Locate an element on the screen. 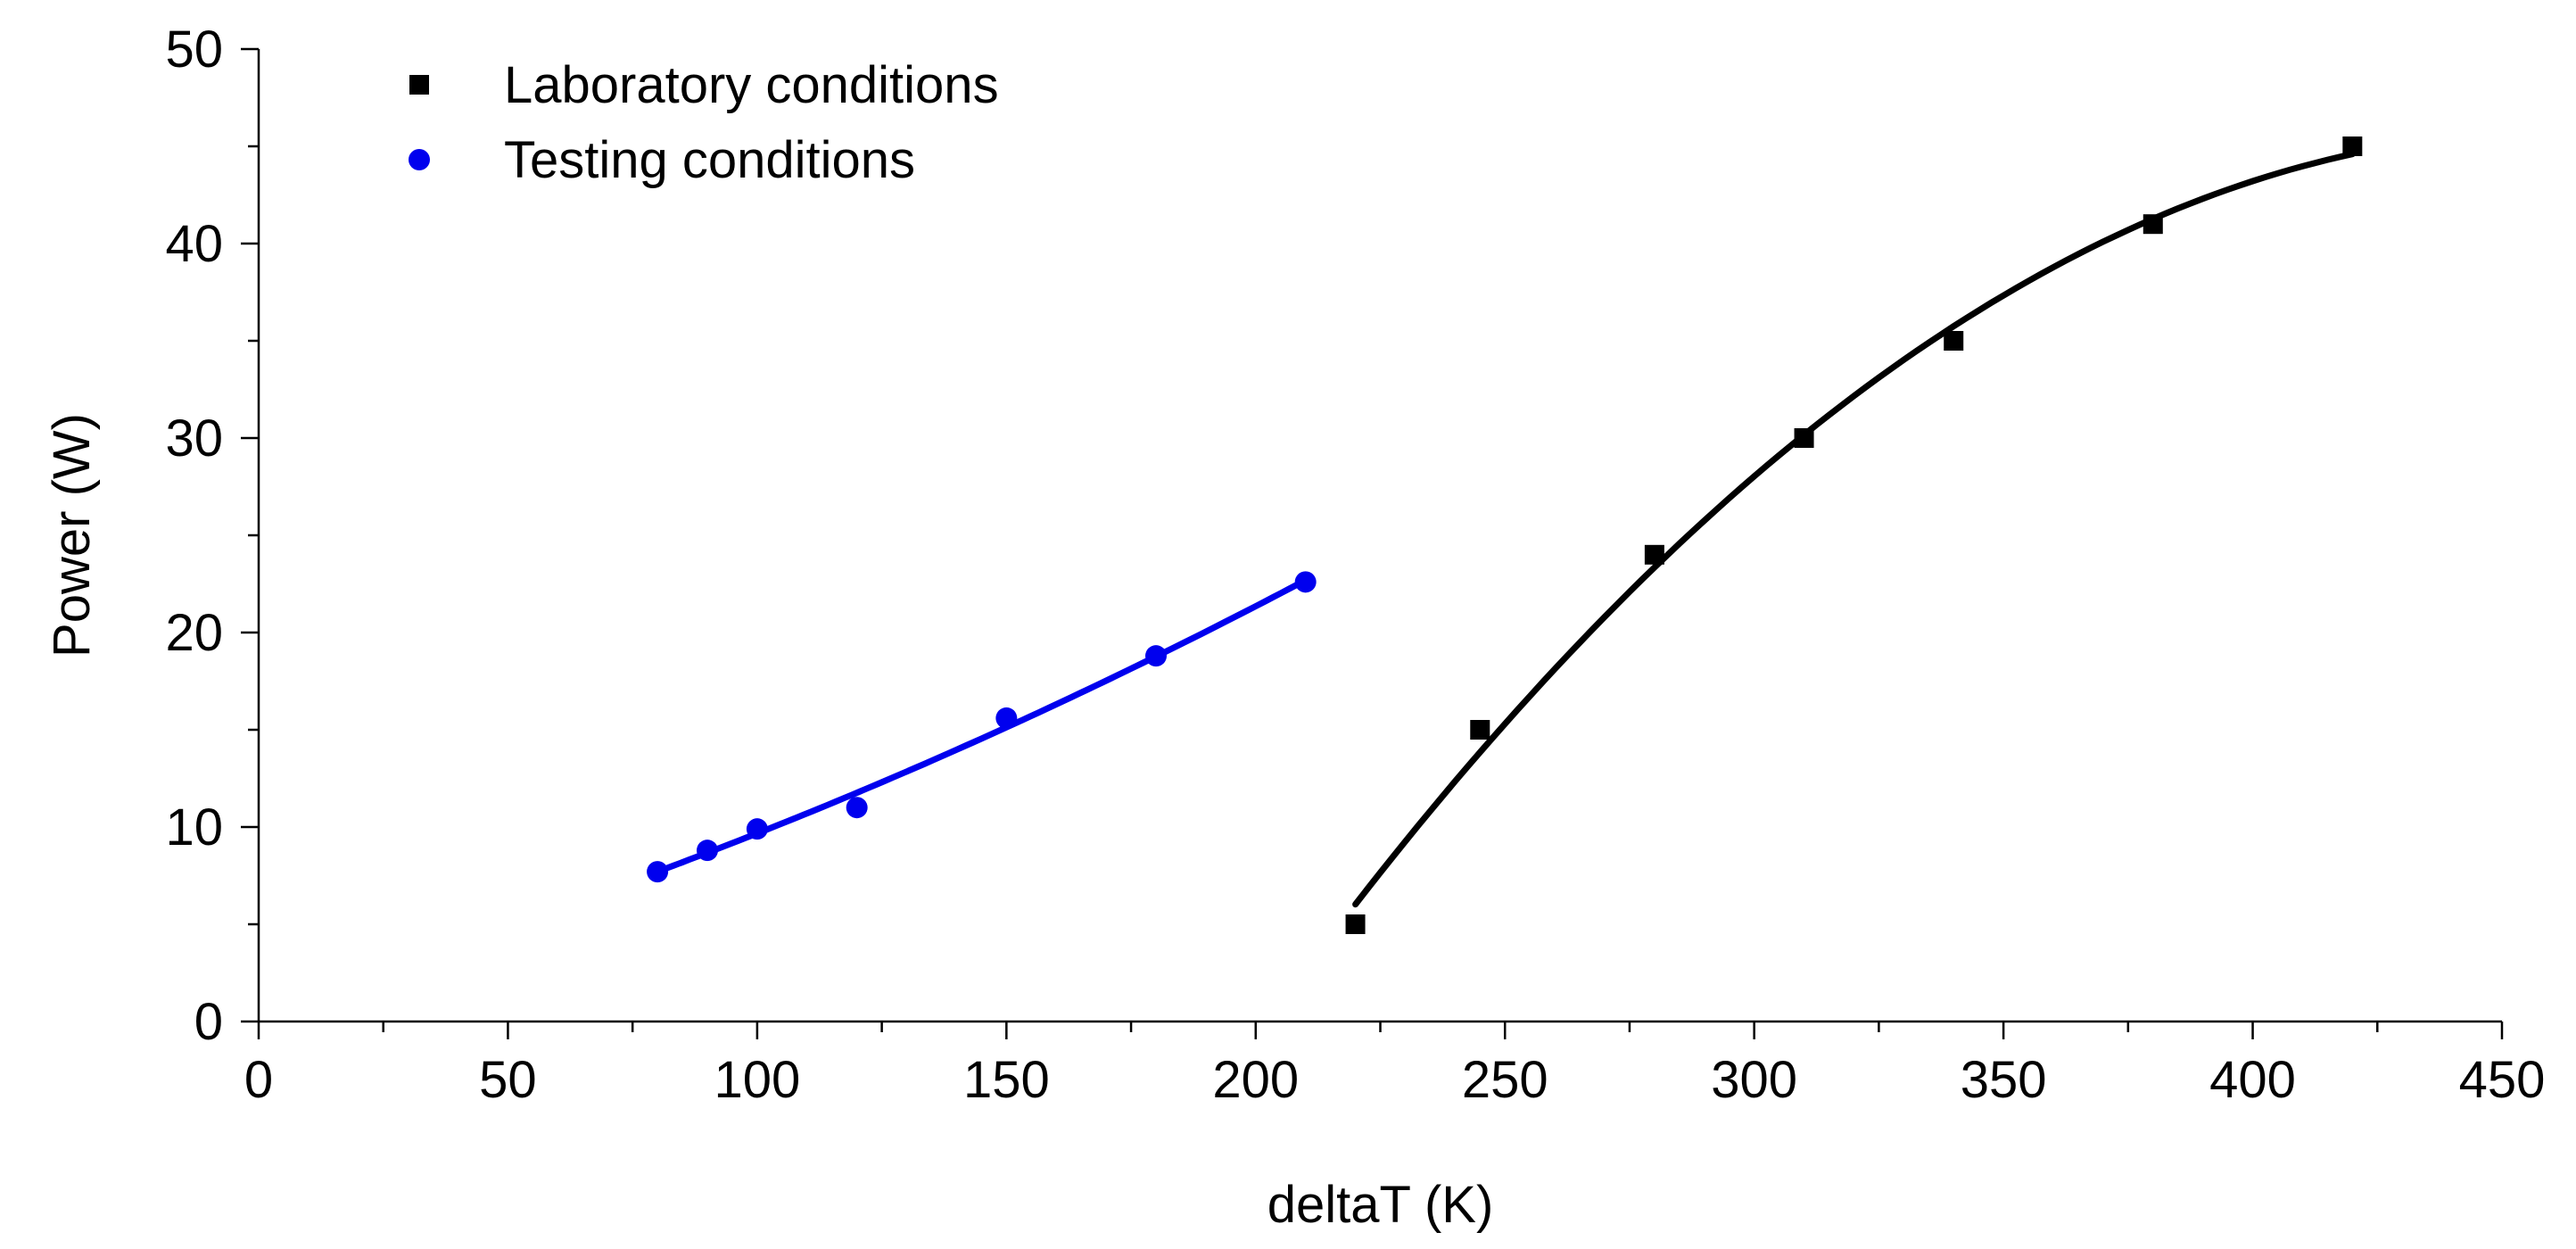  y-tick-label: 30 is located at coordinates (194, 438).